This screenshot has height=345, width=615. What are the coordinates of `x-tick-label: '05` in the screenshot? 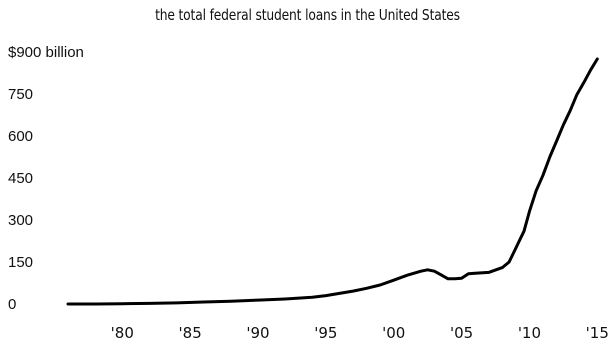 It's located at (461, 333).